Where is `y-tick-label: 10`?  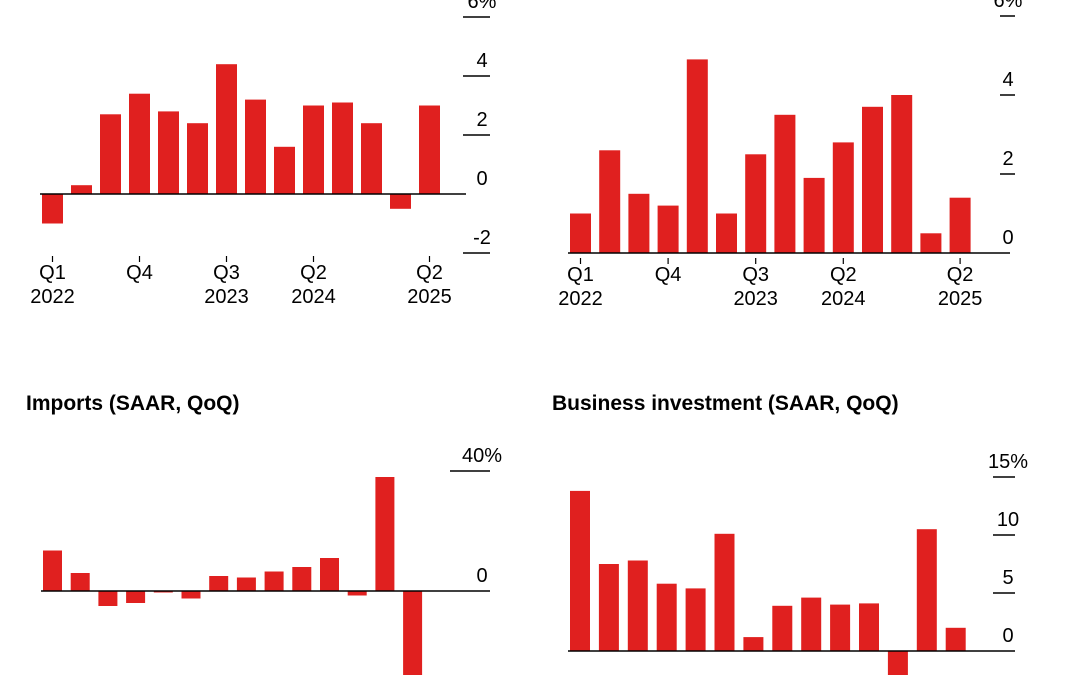
y-tick-label: 10 is located at coordinates (1008, 520).